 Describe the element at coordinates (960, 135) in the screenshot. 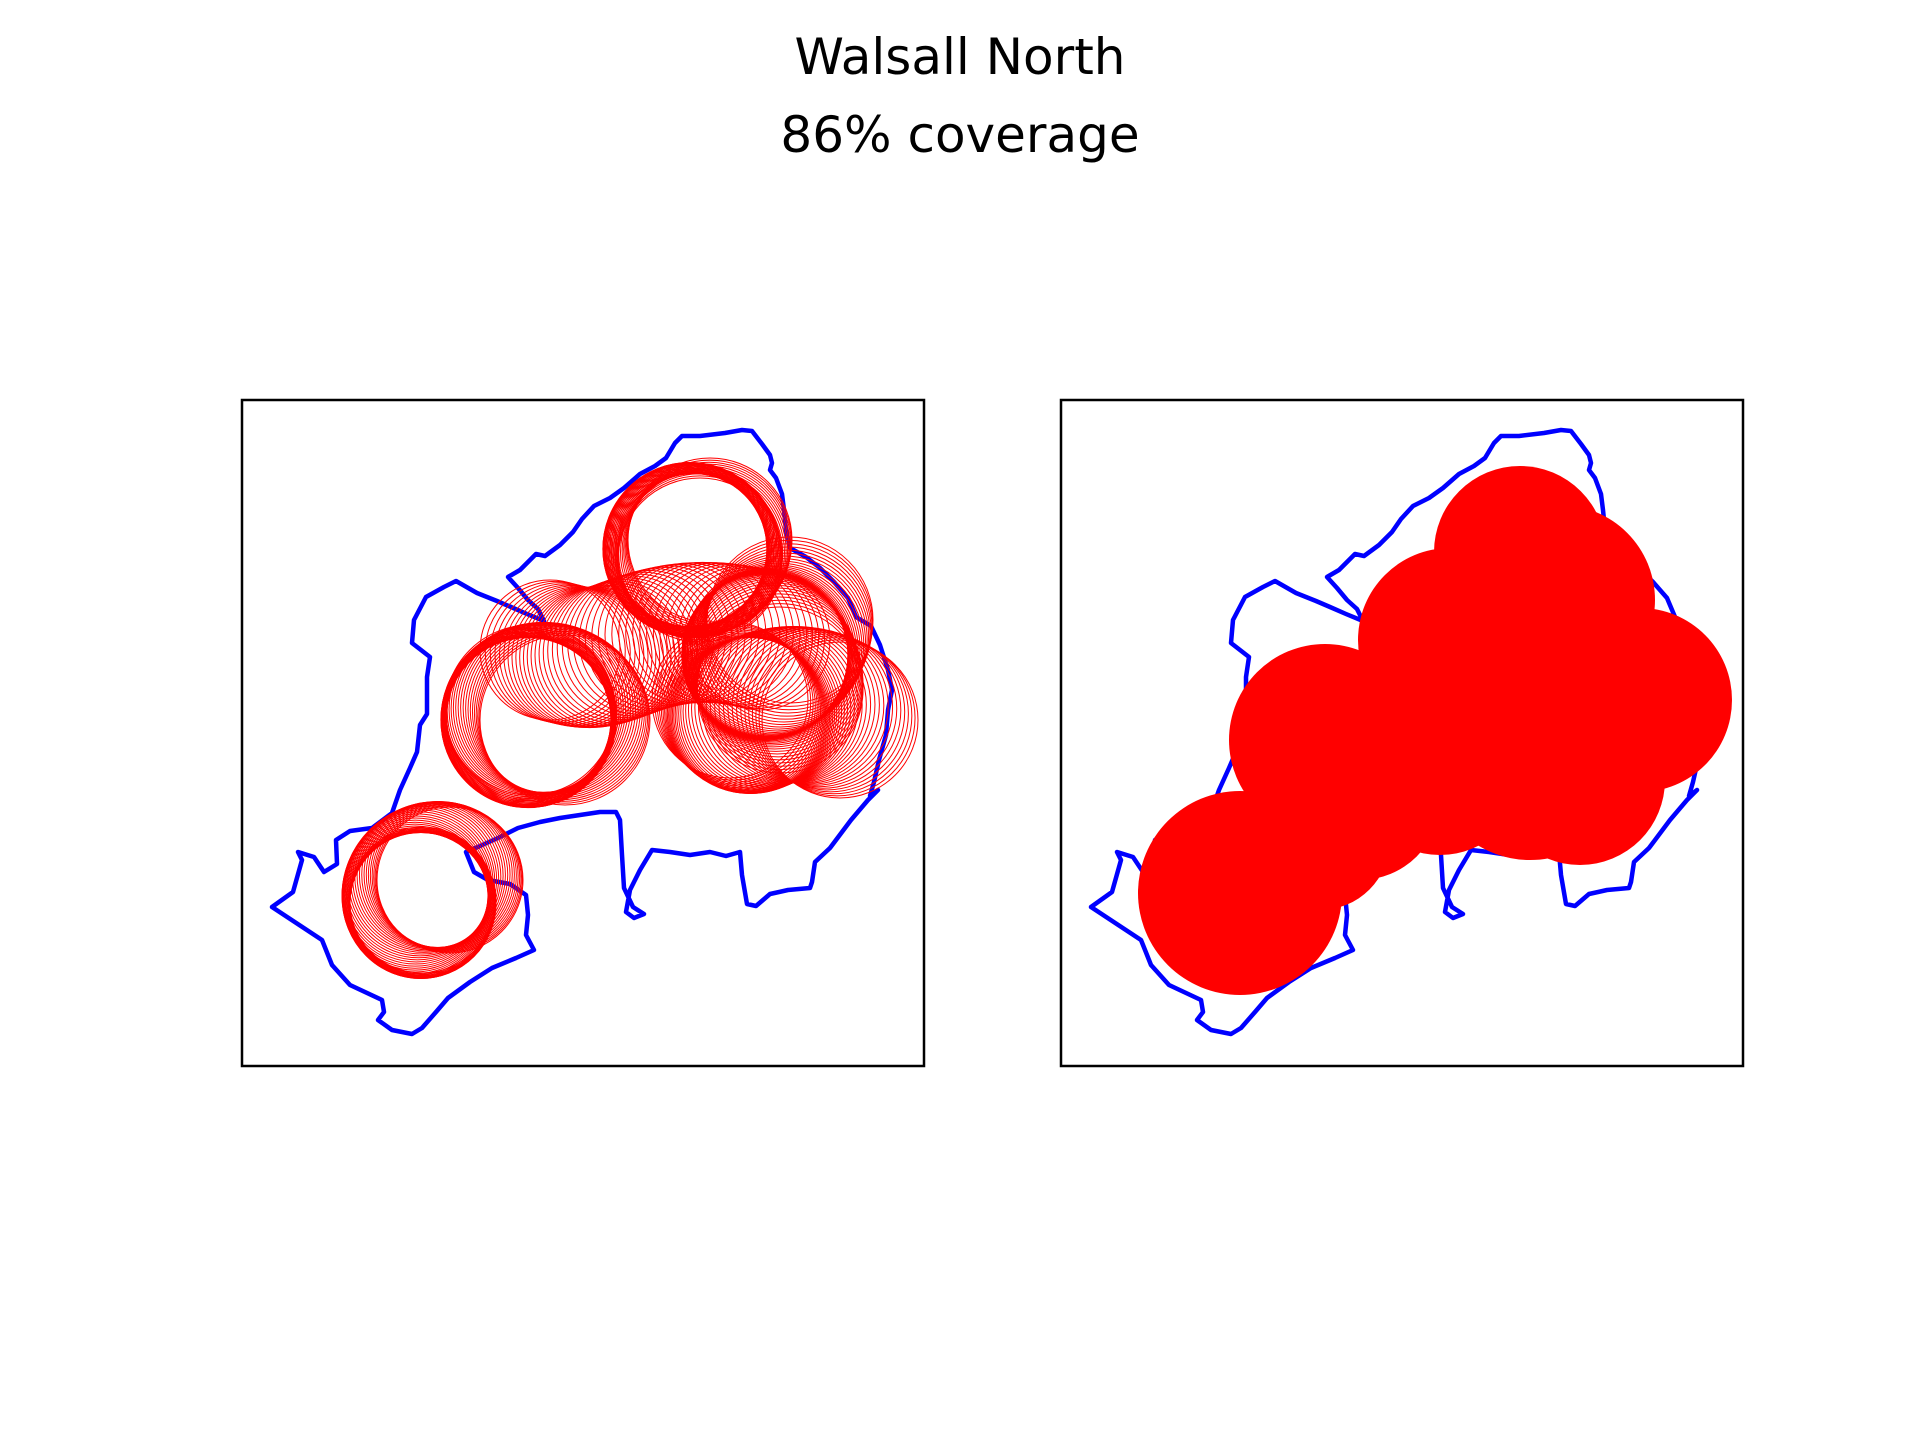

I see `coverage-subtitle: 86% coverage` at that location.